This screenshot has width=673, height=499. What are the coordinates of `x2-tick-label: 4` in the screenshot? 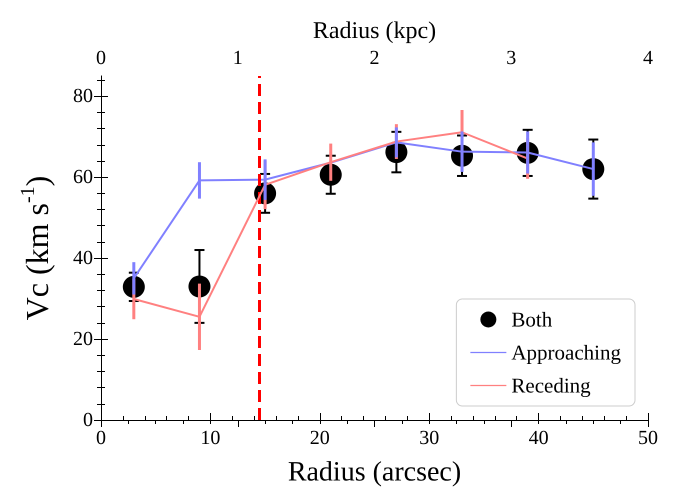 It's located at (648, 58).